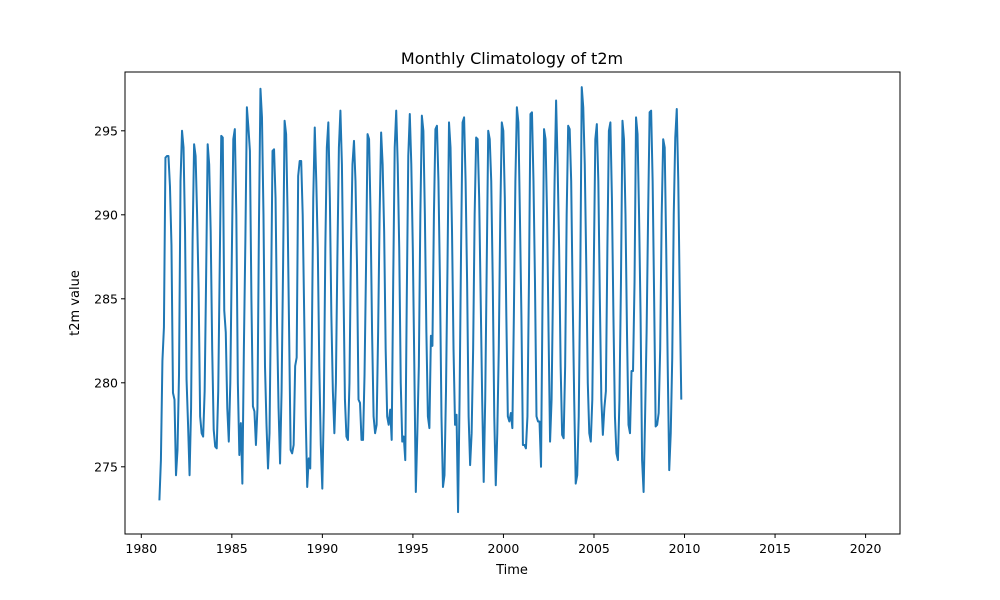 The width and height of the screenshot is (1000, 600). Describe the element at coordinates (75, 303) in the screenshot. I see `y-axis-label: t2m value` at that location.